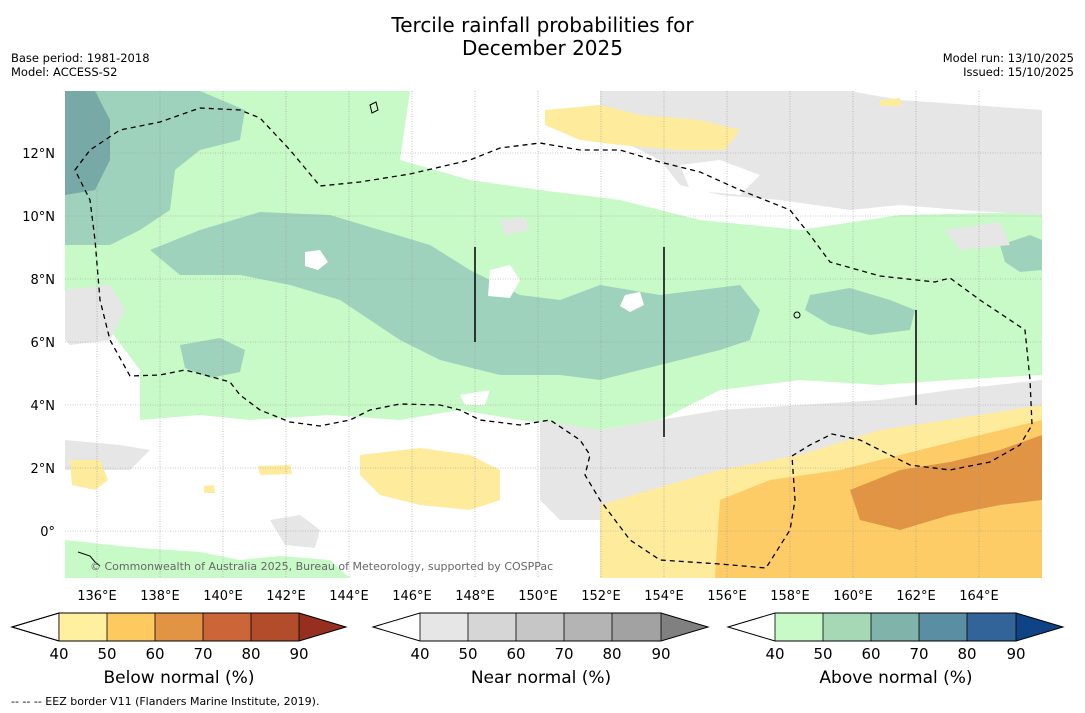 Image resolution: width=1085 pixels, height=713 pixels. Describe the element at coordinates (896, 678) in the screenshot. I see `colorbar-above-label: Above normal (%)` at that location.